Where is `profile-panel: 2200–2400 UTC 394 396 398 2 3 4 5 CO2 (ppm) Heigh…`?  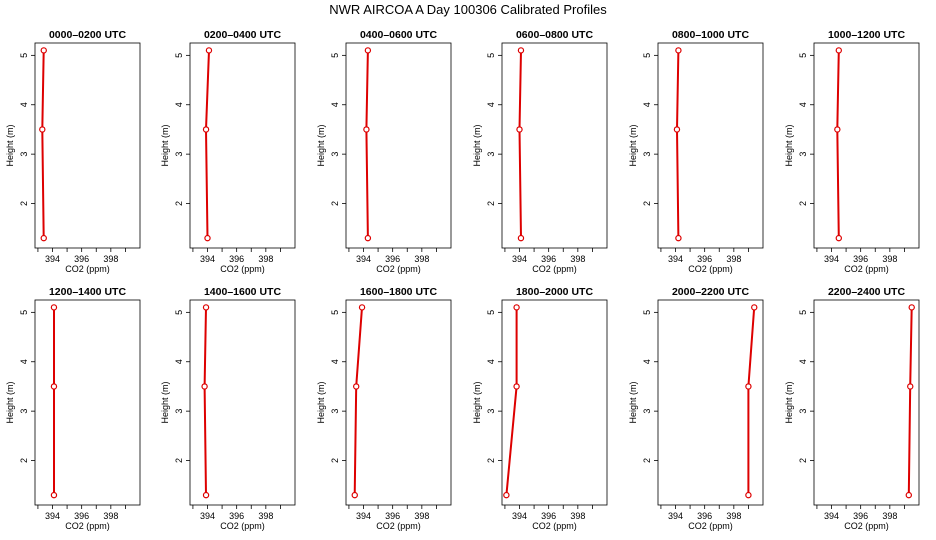
profile-panel: 2200–2400 UTC 394 396 398 2 3 4 5 CO2 (ppm) Heigh… is located at coordinates (852, 408).